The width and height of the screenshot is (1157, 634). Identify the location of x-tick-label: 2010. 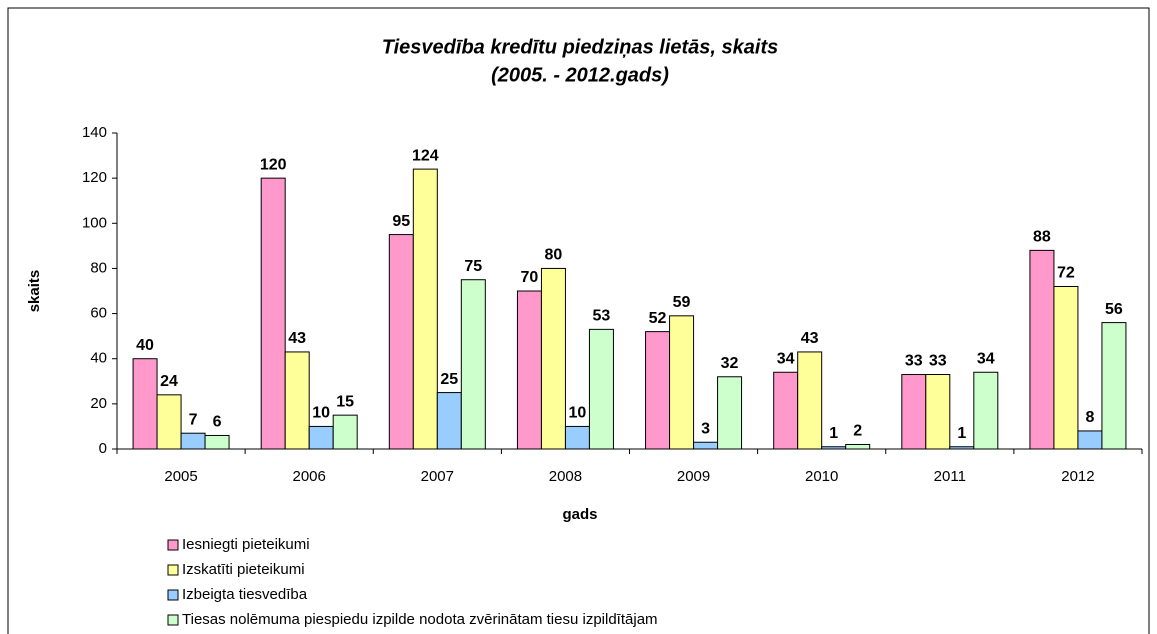
(821, 476).